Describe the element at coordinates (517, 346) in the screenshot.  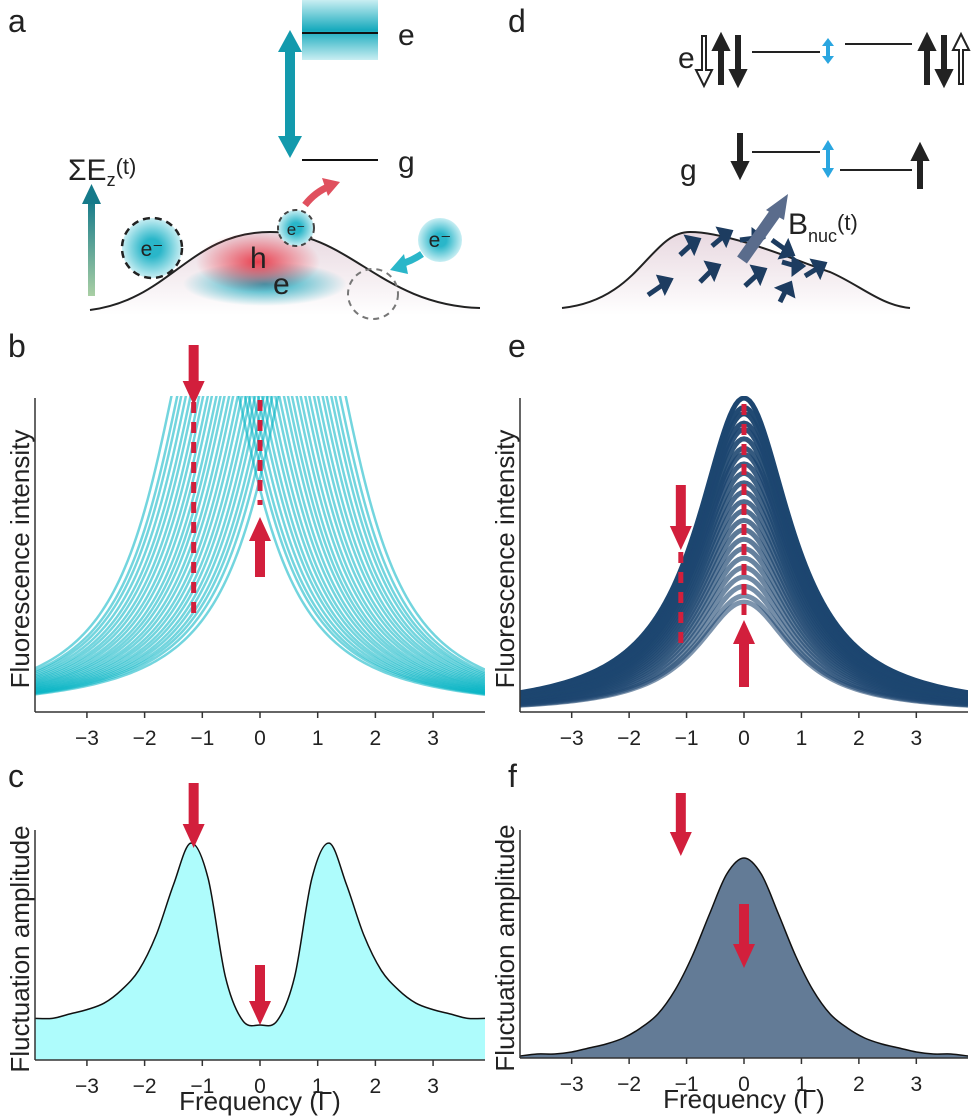
I see `panel-letter: e` at that location.